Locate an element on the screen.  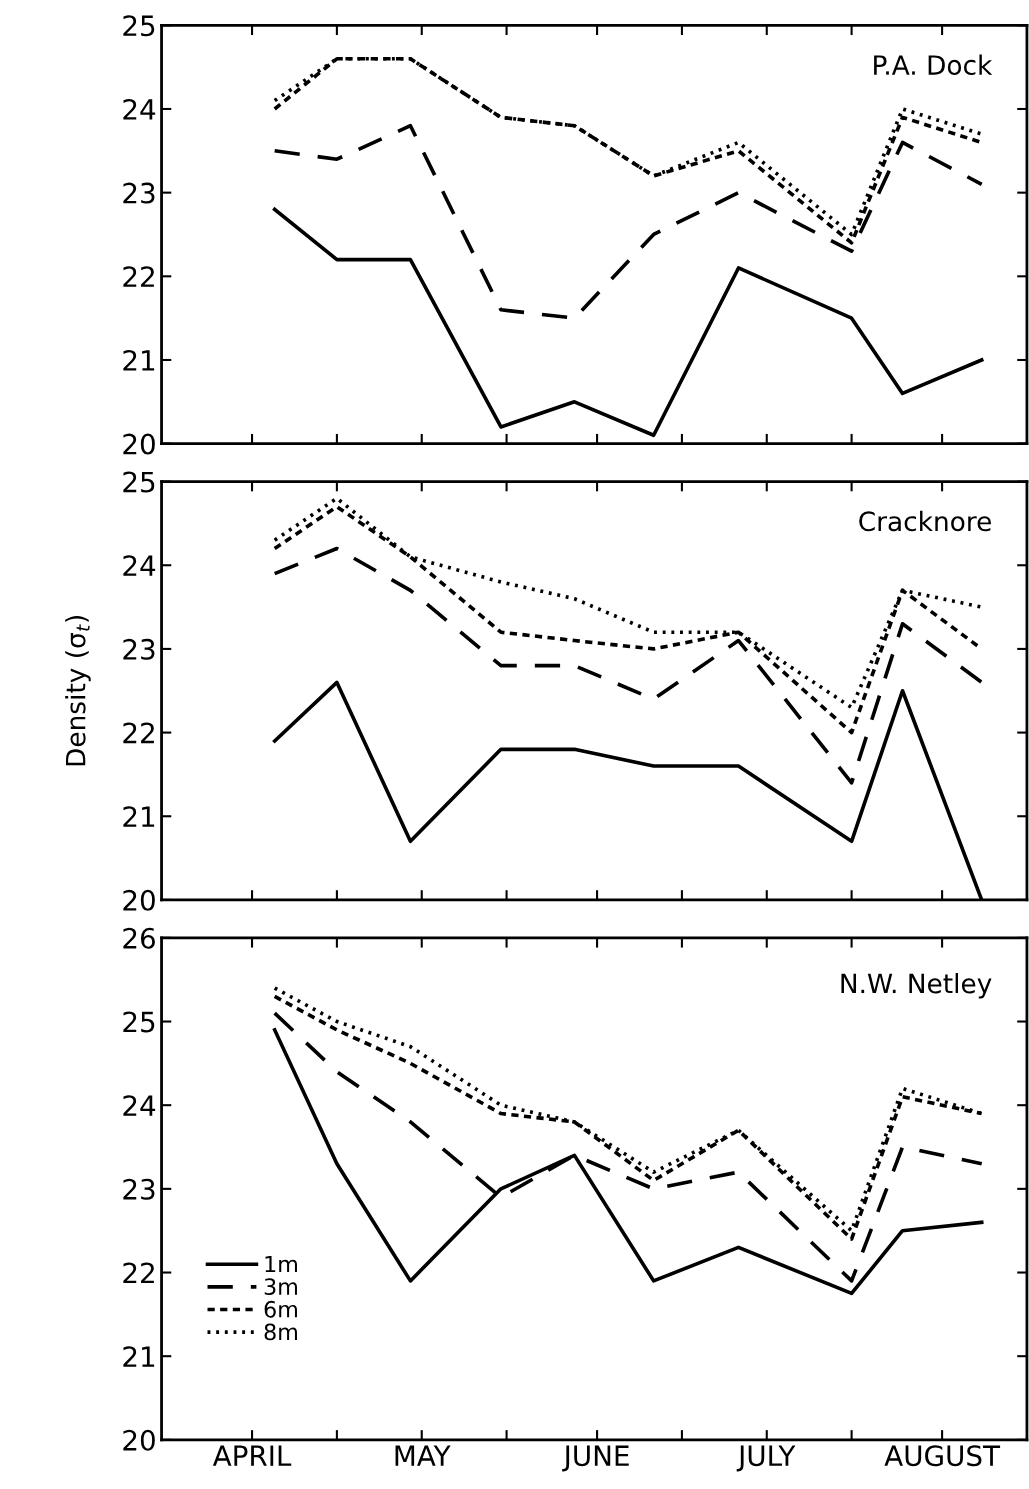
legend-label: 3m is located at coordinates (280, 1287).